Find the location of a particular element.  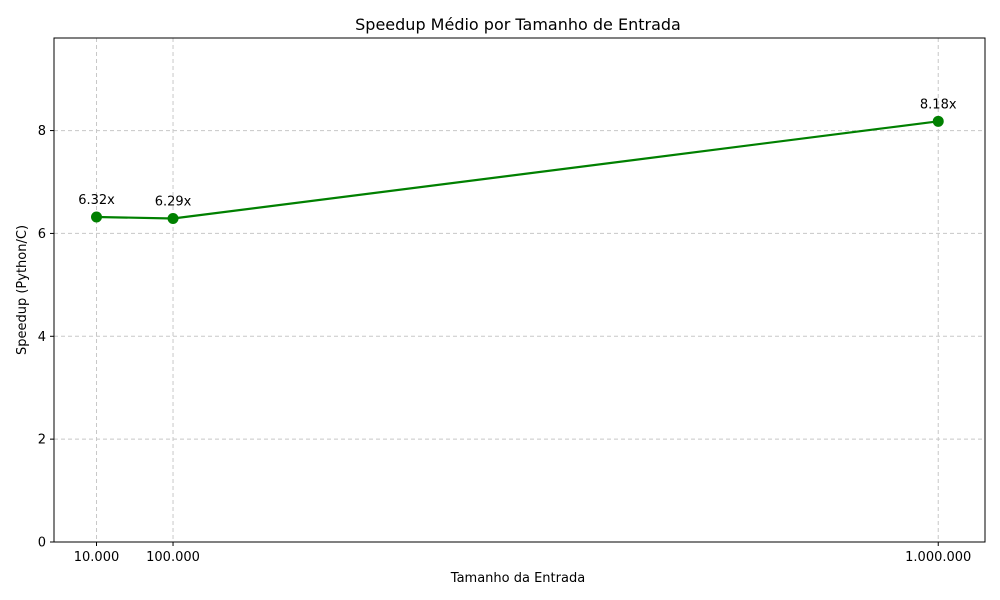

y-tick-label-0: 0 is located at coordinates (42, 543).